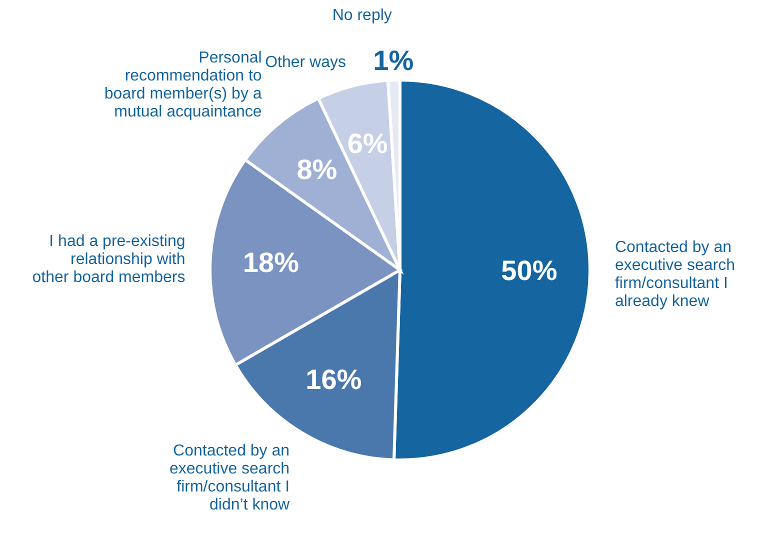 This screenshot has height=533, width=770. What do you see at coordinates (393, 60) in the screenshot?
I see `data-label: 1%` at bounding box center [393, 60].